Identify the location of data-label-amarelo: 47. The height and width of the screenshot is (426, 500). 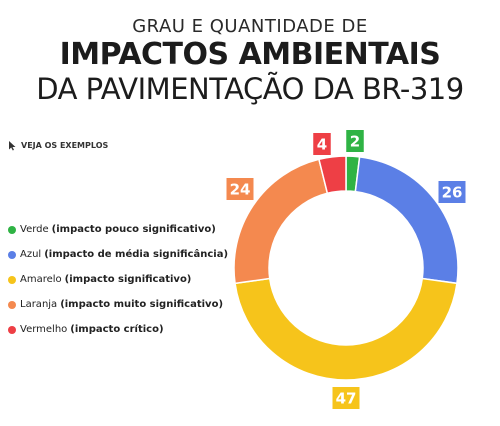
(346, 399).